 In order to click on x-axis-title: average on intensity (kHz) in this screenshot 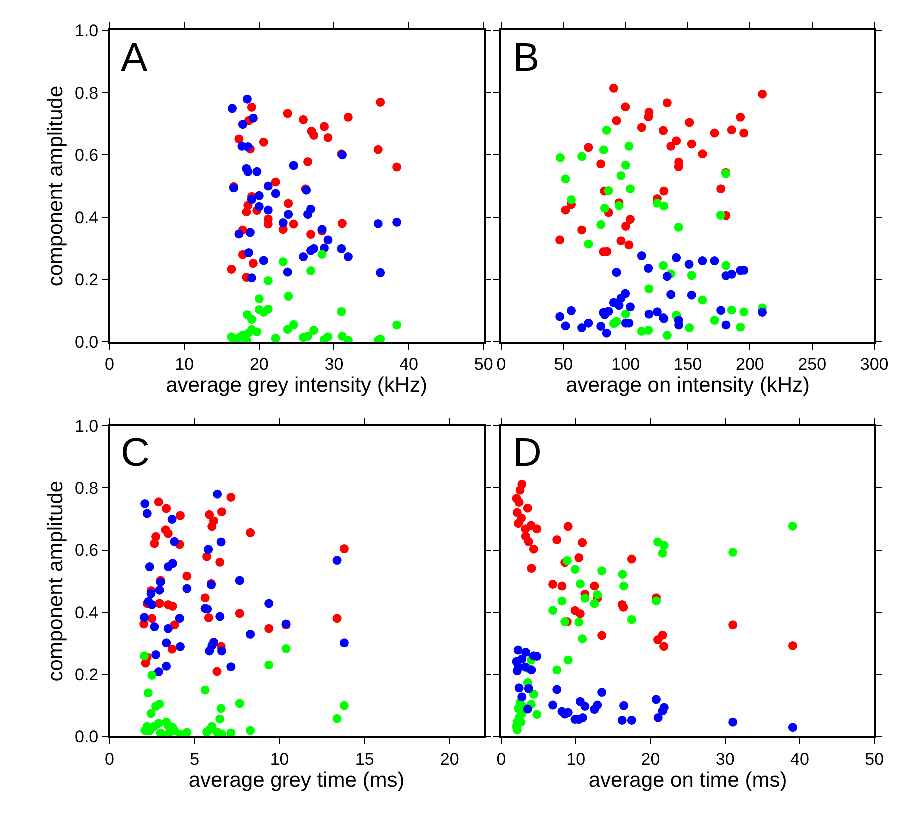, I will do `click(688, 386)`.